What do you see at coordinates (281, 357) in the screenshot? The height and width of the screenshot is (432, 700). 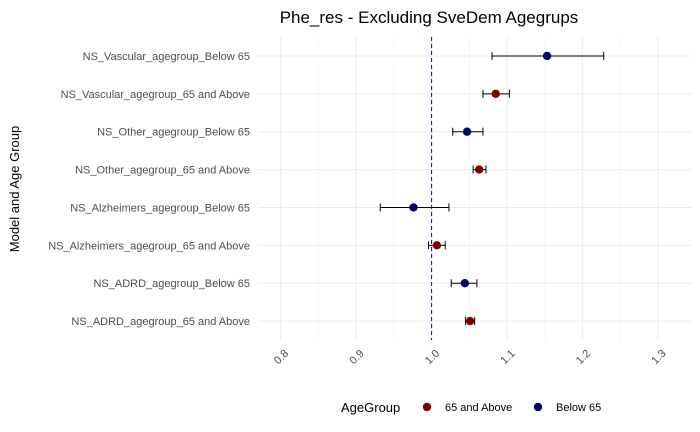 I see `x-tick-label: 0.8` at bounding box center [281, 357].